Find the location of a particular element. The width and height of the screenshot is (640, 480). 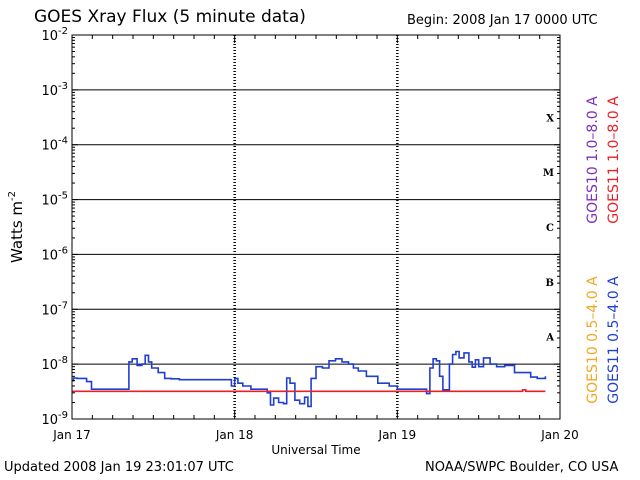

y-tick-label: 10⁻⁷ is located at coordinates (54, 309).